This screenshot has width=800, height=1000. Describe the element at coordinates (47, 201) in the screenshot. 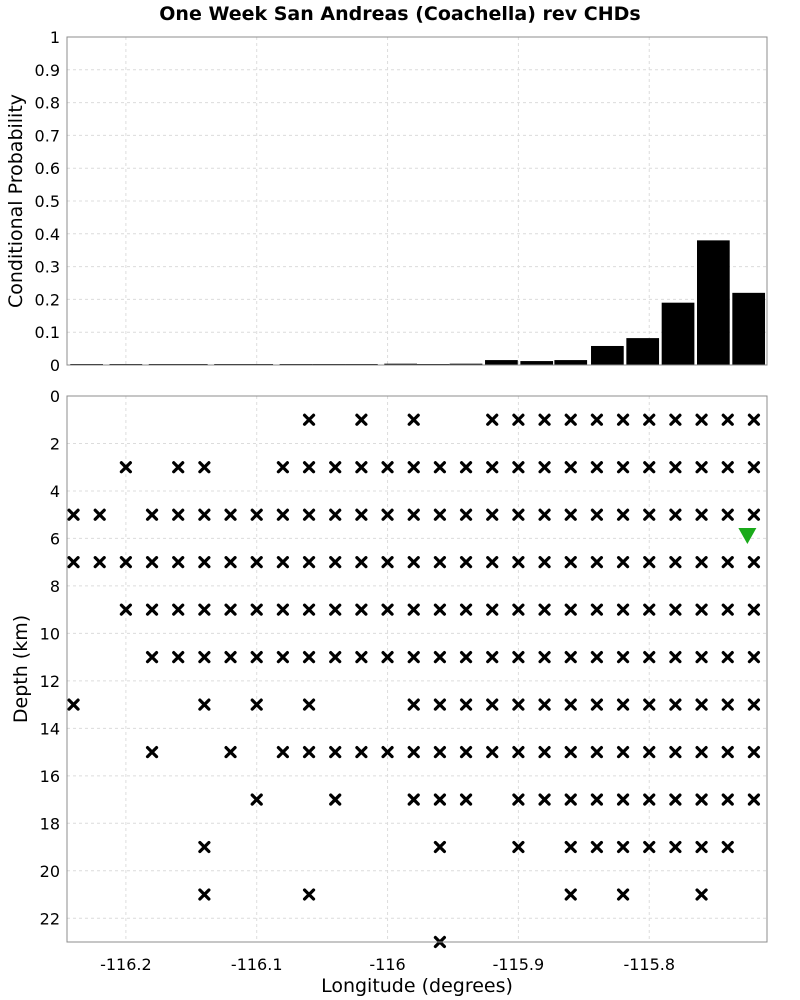

I see `y-tick-label: 0.5` at that location.